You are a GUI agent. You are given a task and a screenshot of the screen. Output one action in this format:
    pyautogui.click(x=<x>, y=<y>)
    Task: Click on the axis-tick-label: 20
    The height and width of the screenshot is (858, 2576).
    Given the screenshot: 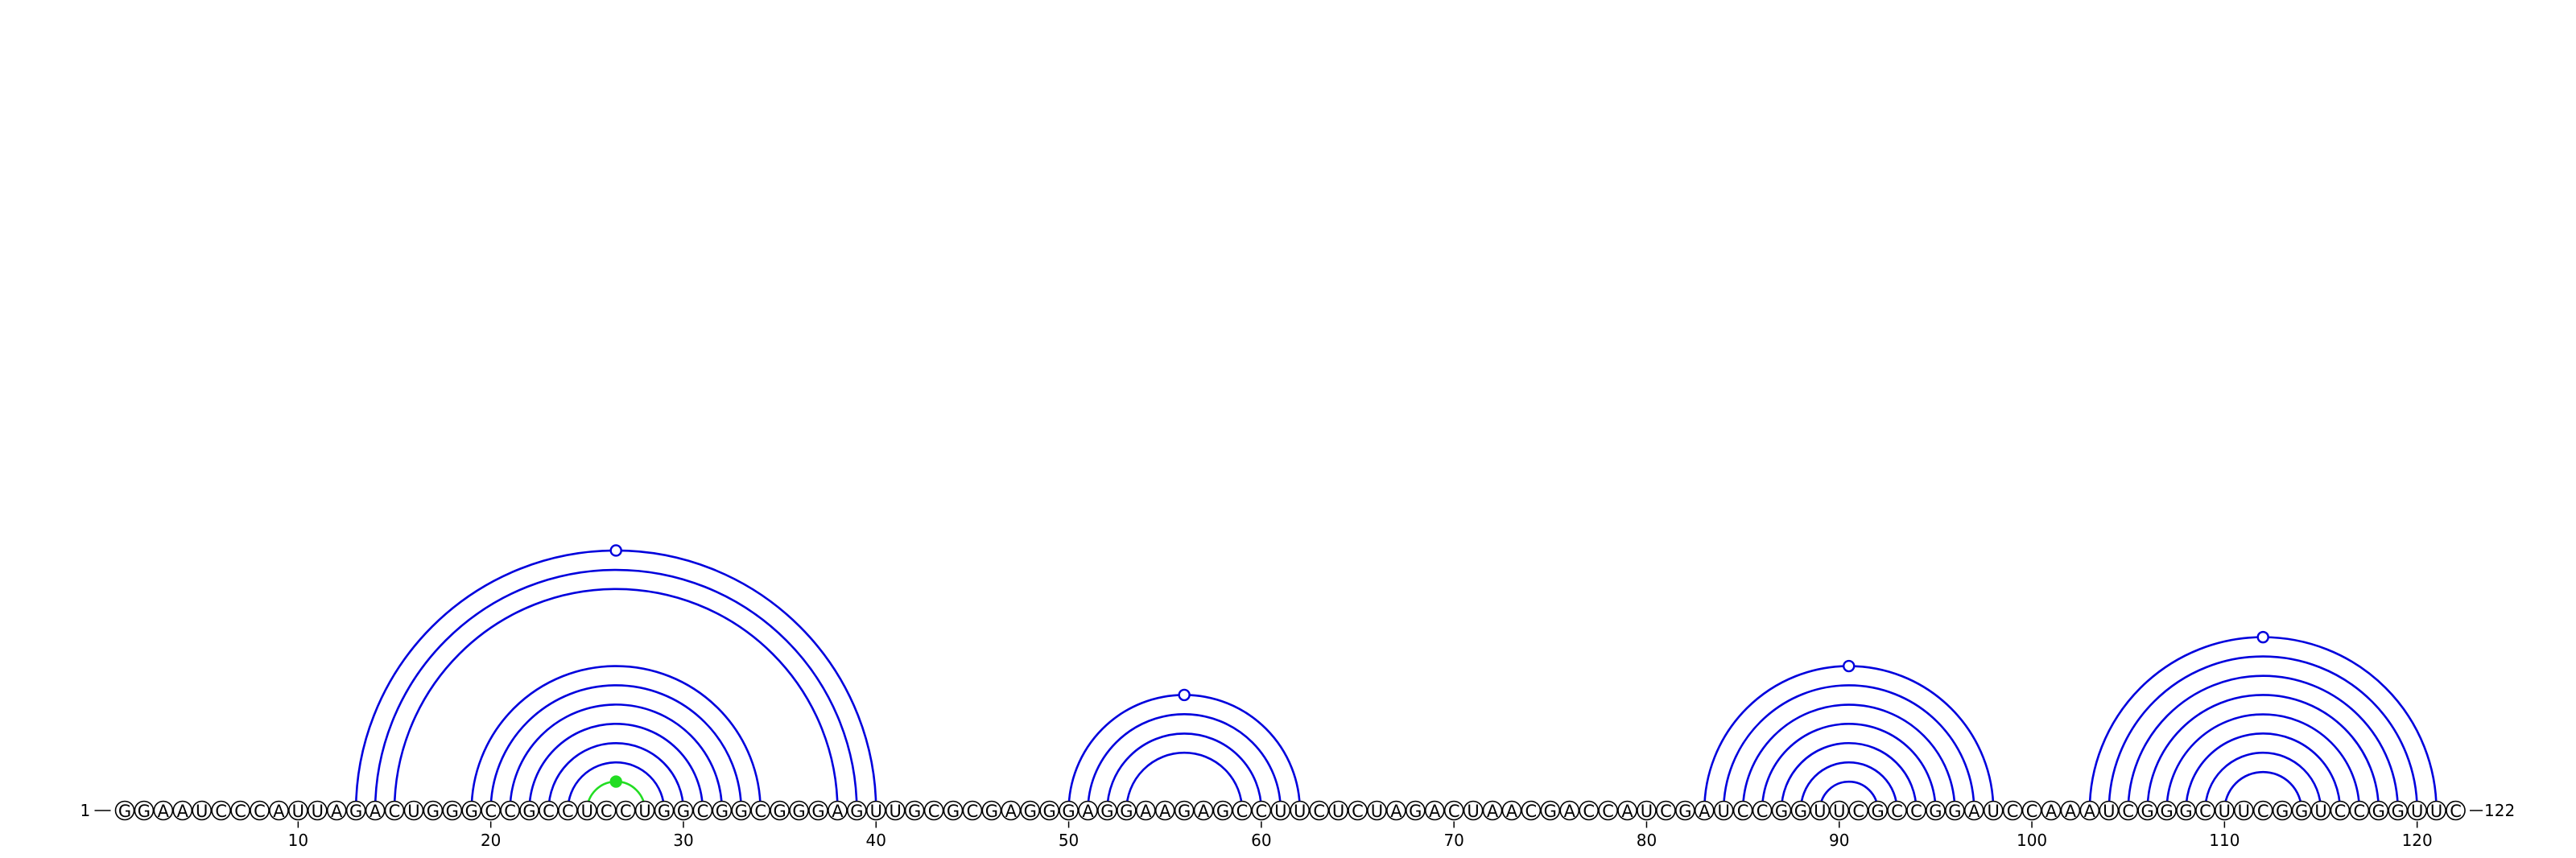 What is the action you would take?
    pyautogui.click(x=491, y=840)
    